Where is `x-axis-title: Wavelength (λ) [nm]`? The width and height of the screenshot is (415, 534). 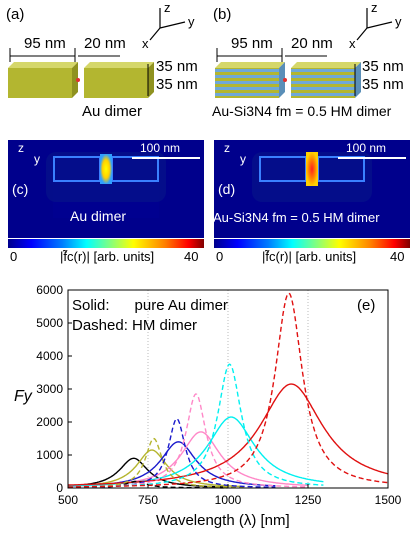
x-axis-title: Wavelength (λ) [nm] is located at coordinates (223, 520).